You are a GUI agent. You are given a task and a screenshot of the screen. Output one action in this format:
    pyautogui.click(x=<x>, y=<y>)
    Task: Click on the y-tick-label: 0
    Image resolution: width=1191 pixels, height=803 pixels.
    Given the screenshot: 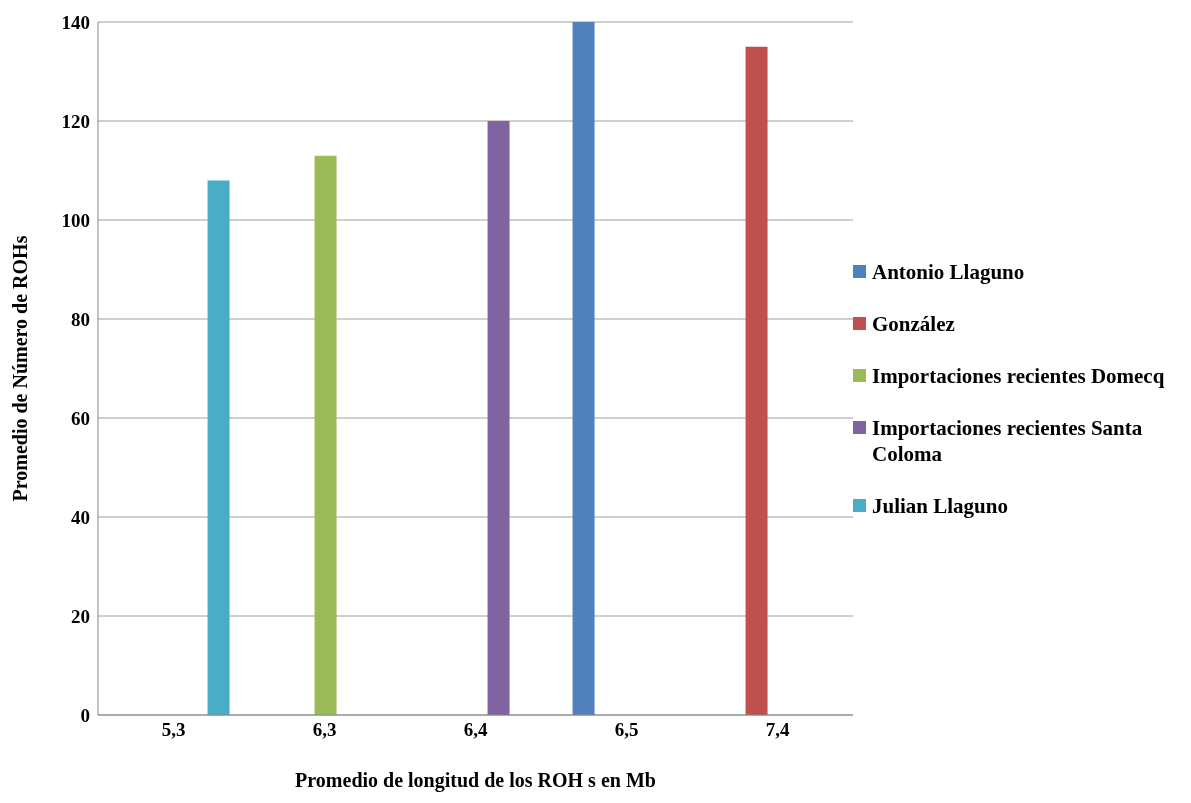 What is the action you would take?
    pyautogui.click(x=85, y=715)
    